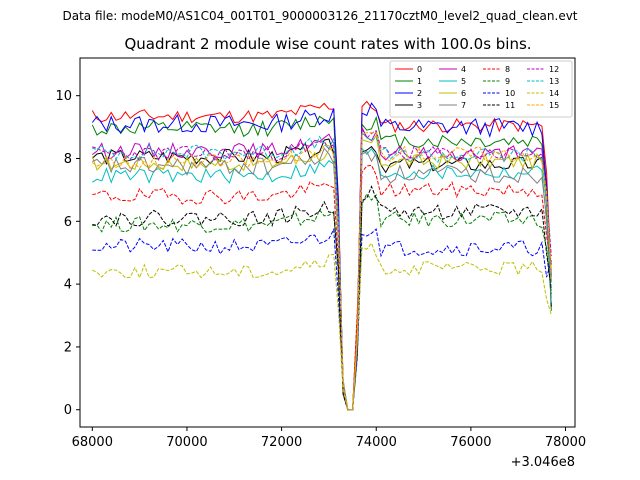 This screenshot has width=640, height=480. What do you see at coordinates (419, 69) in the screenshot?
I see `legend-label-0: 0` at bounding box center [419, 69].